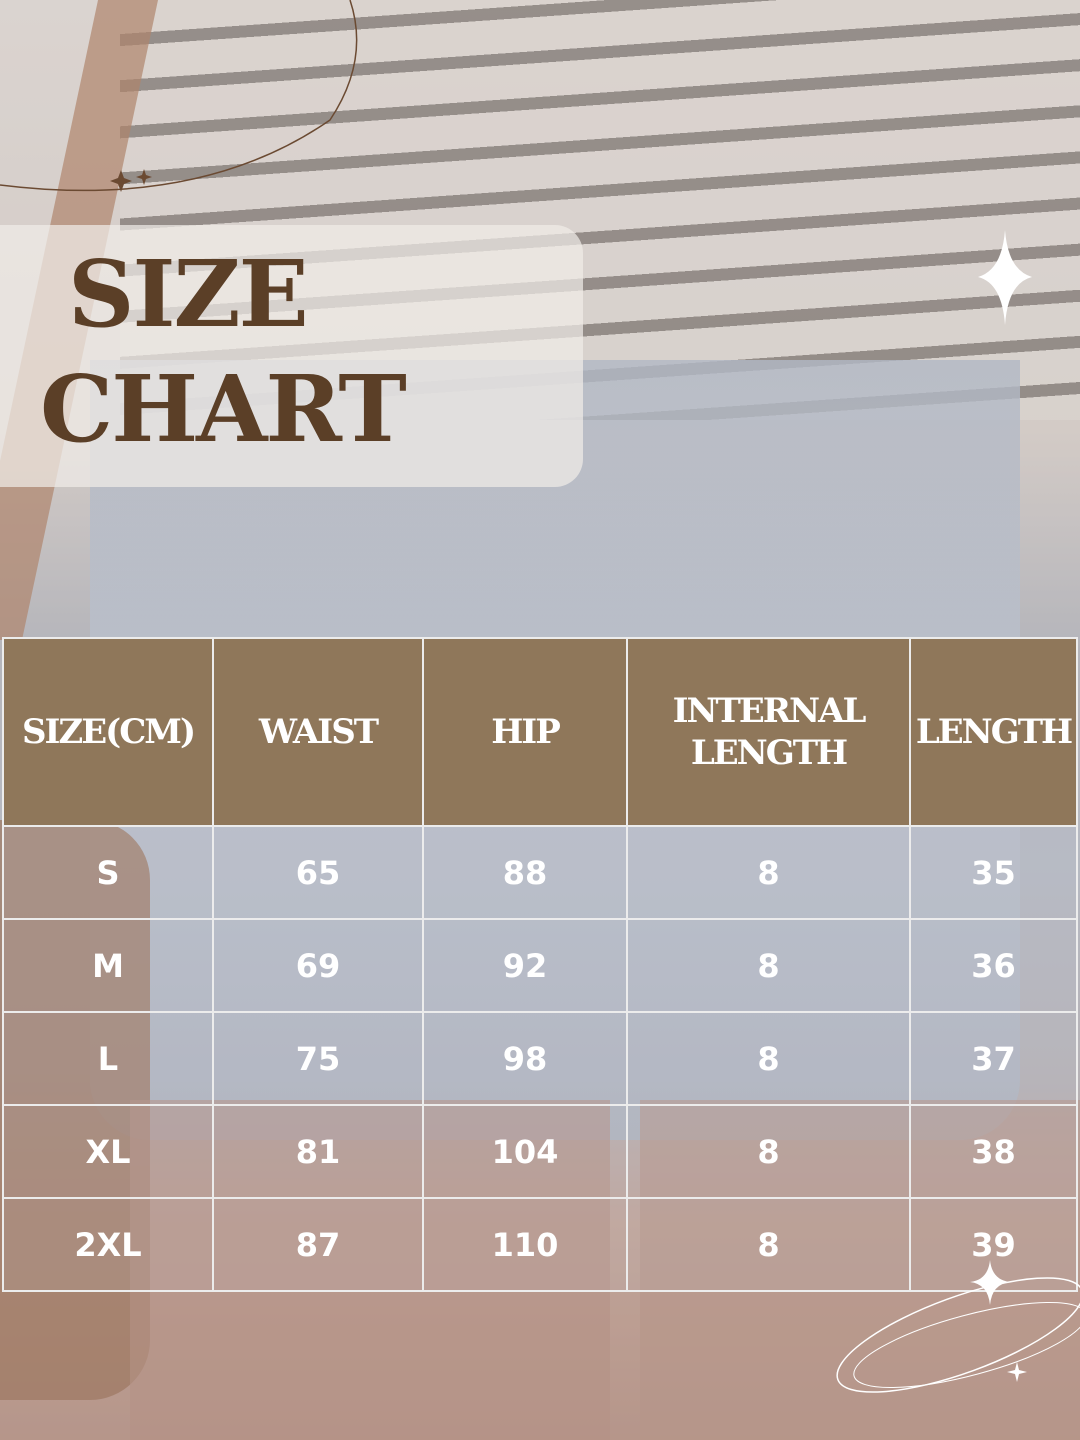 Image resolution: width=1080 pixels, height=1440 pixels. I want to click on header-internal-length: INTERNAL LENGTH, so click(768, 732).